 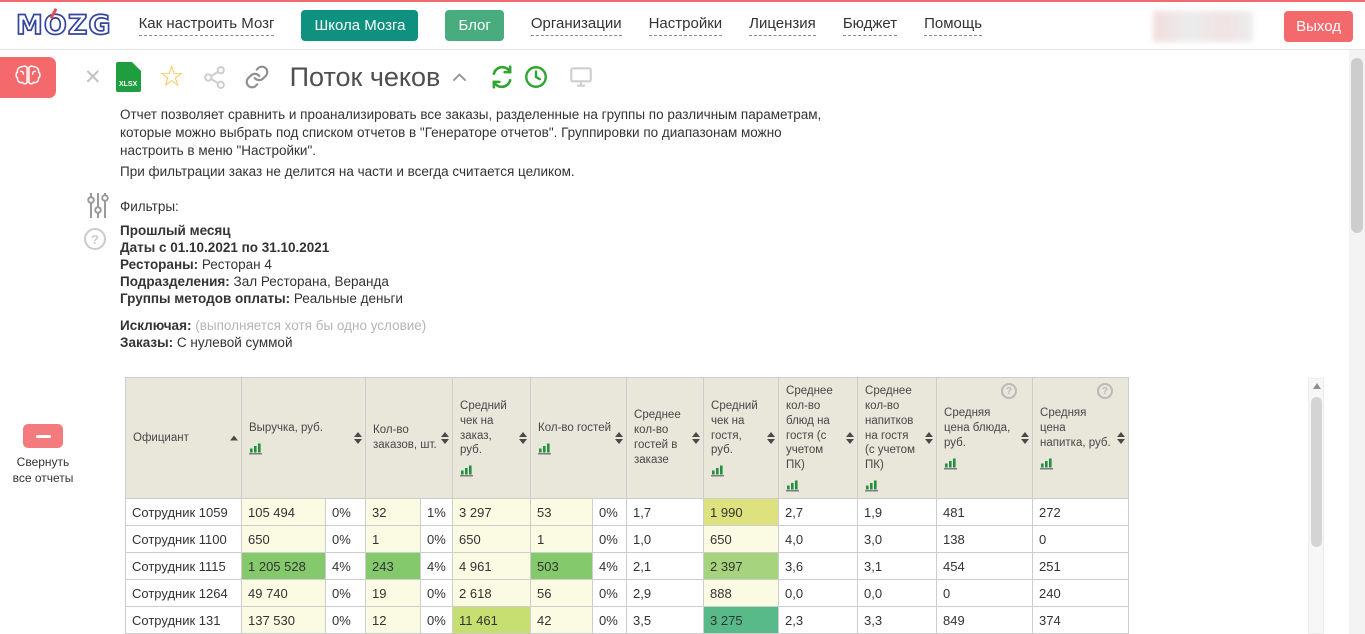 What do you see at coordinates (576, 25) in the screenshot?
I see `nav-link-organizations: Организации` at bounding box center [576, 25].